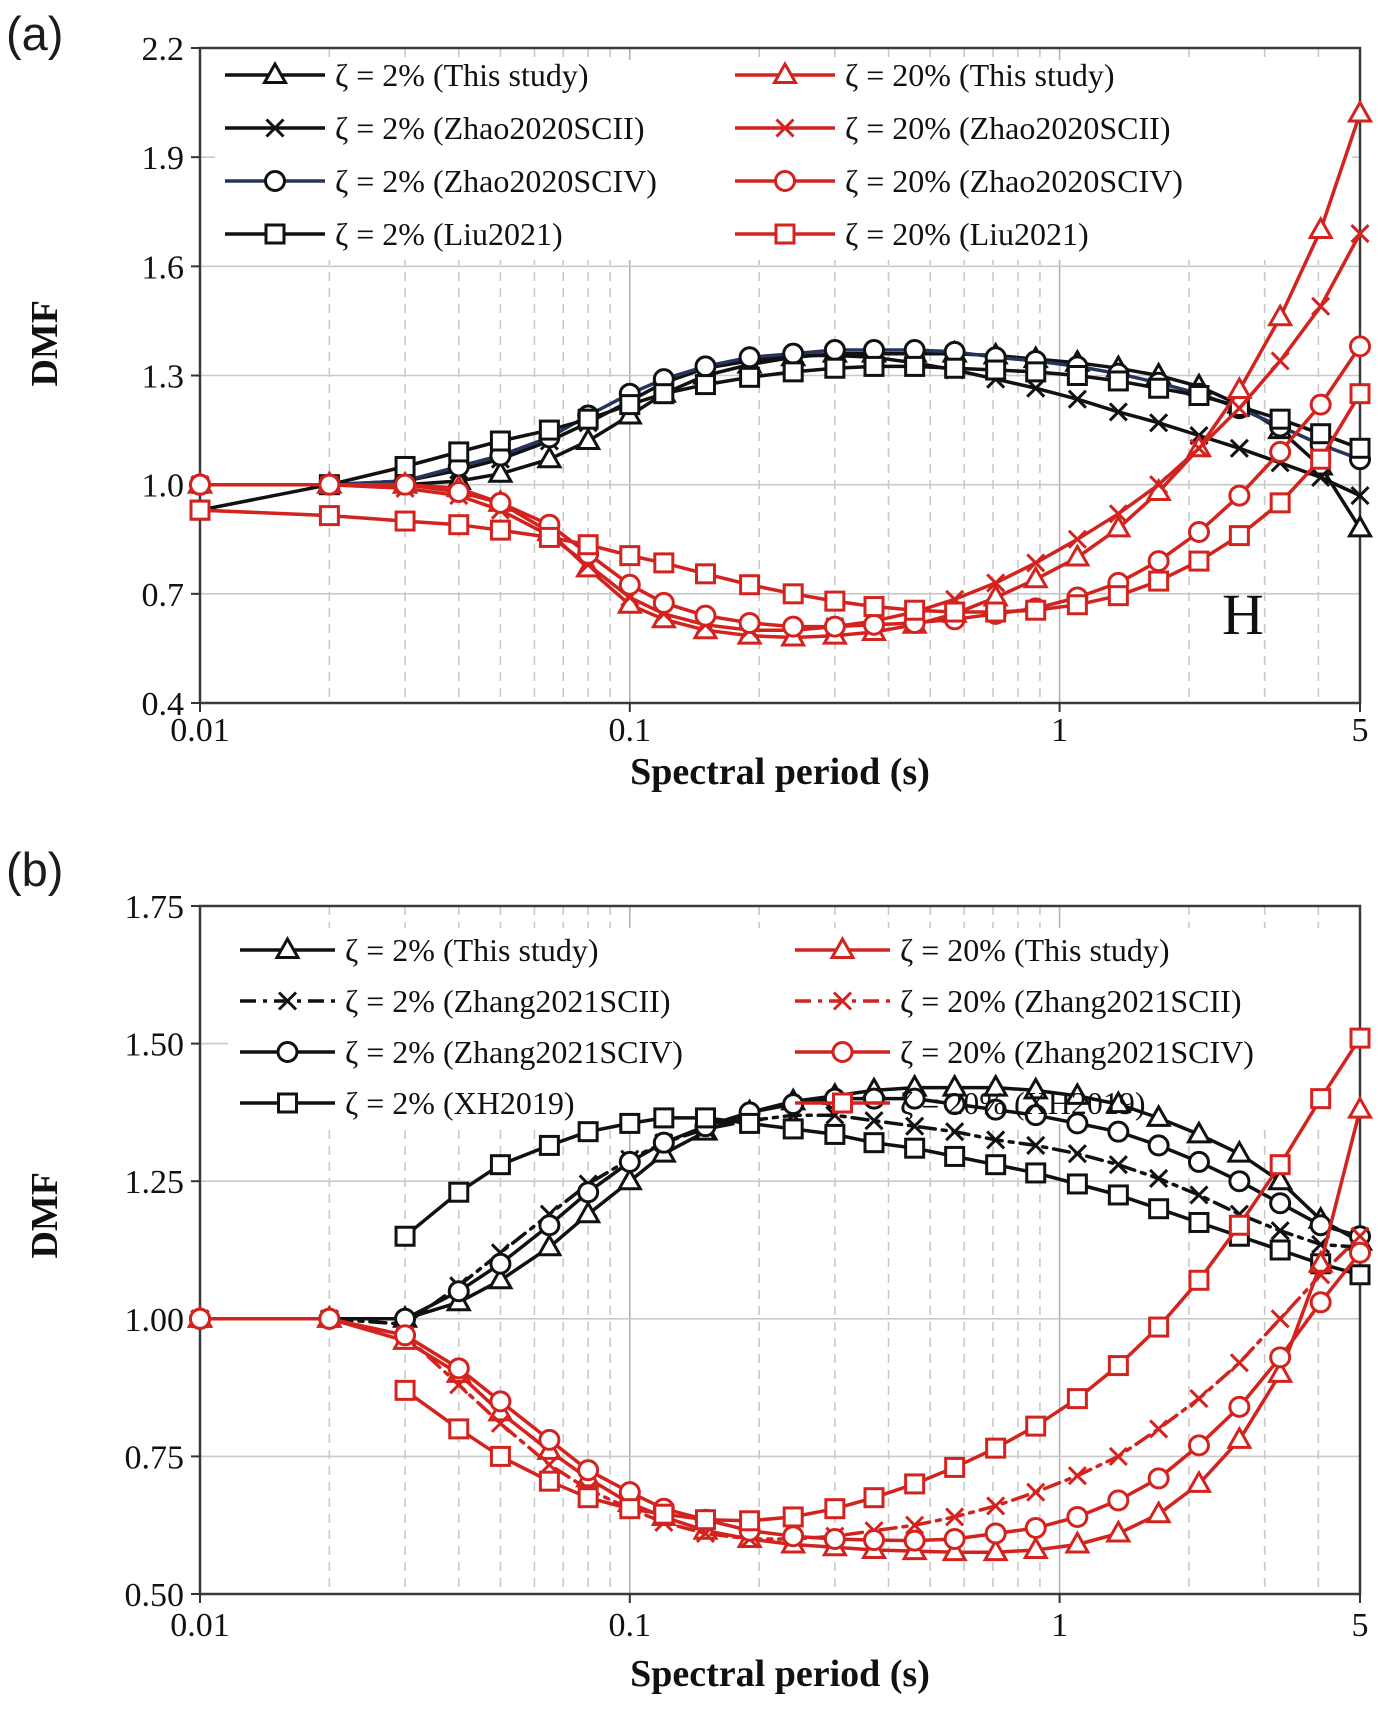 The width and height of the screenshot is (1392, 1718). I want to click on series-zeta-2pct-zhang2021sciv, so click(780, 1208).